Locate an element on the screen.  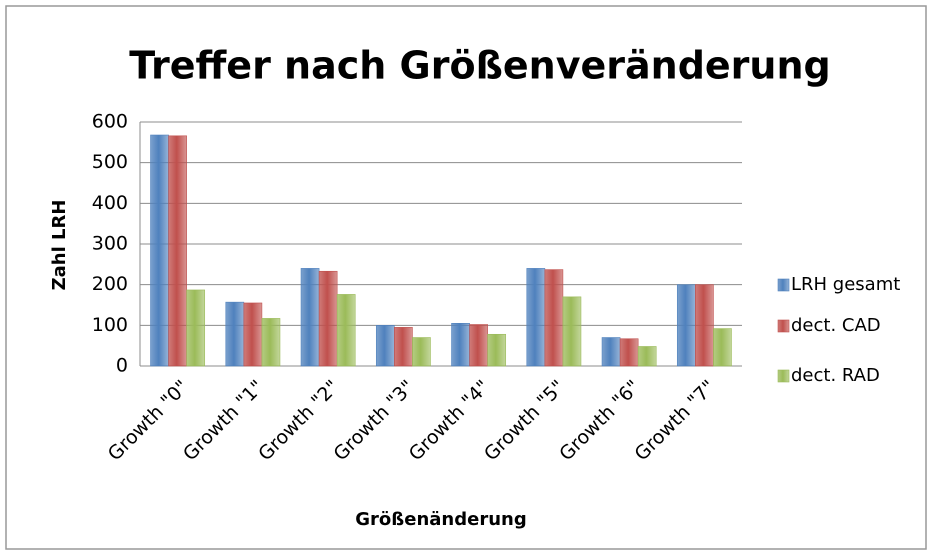
y-axis-label: Zahl LRH is located at coordinates (59, 245).